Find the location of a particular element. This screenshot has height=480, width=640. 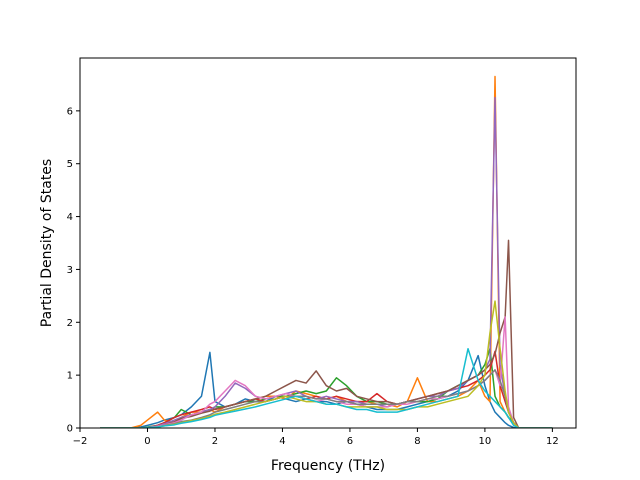

y-tick-label: 6 is located at coordinates (70, 111).